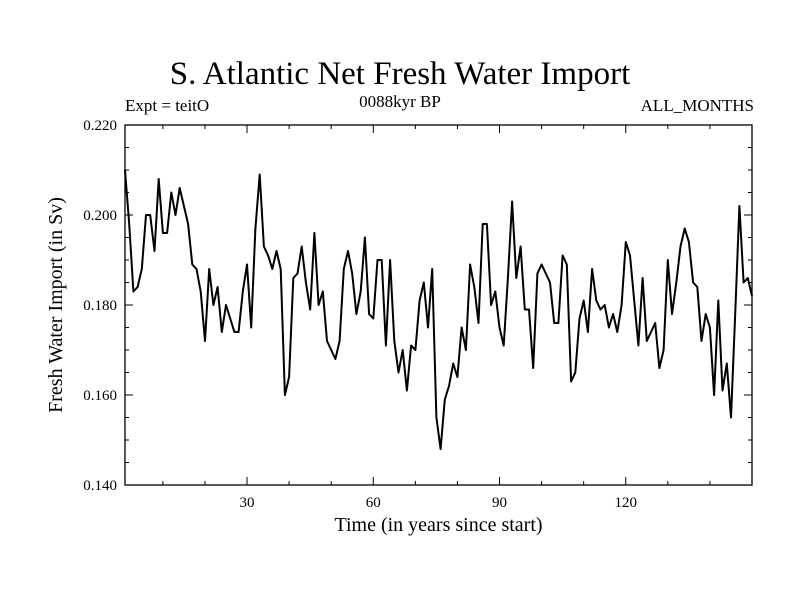  Describe the element at coordinates (400, 74) in the screenshot. I see `chart-title: S. Atlantic Net Fresh Water Import` at that location.